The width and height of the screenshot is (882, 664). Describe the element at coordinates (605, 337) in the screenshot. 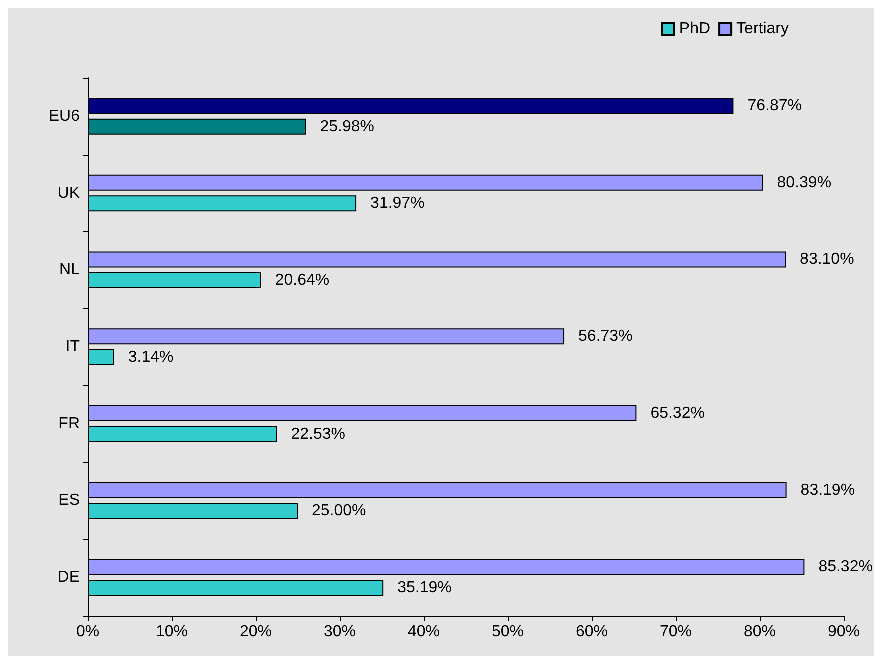

I see `data-label: 56.73%` at that location.